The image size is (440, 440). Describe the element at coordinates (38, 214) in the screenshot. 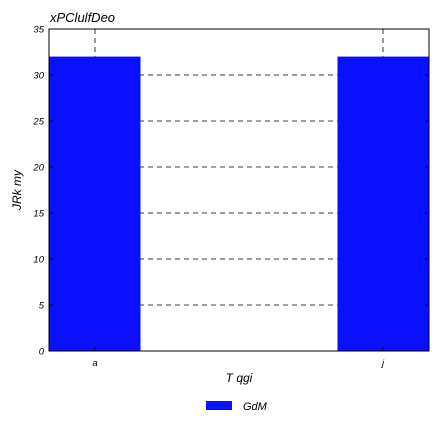

I see `y-tick-label: 15` at that location.